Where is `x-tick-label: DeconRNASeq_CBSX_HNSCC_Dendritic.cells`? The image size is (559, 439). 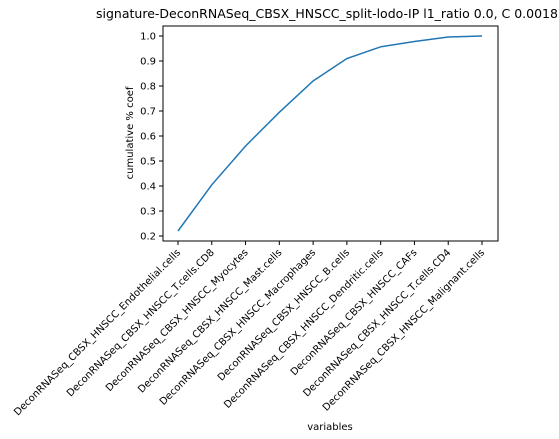
x-tick-label: DeconRNASeq_CBSX_HNSCC_Dendritic.cells is located at coordinates (304, 329).